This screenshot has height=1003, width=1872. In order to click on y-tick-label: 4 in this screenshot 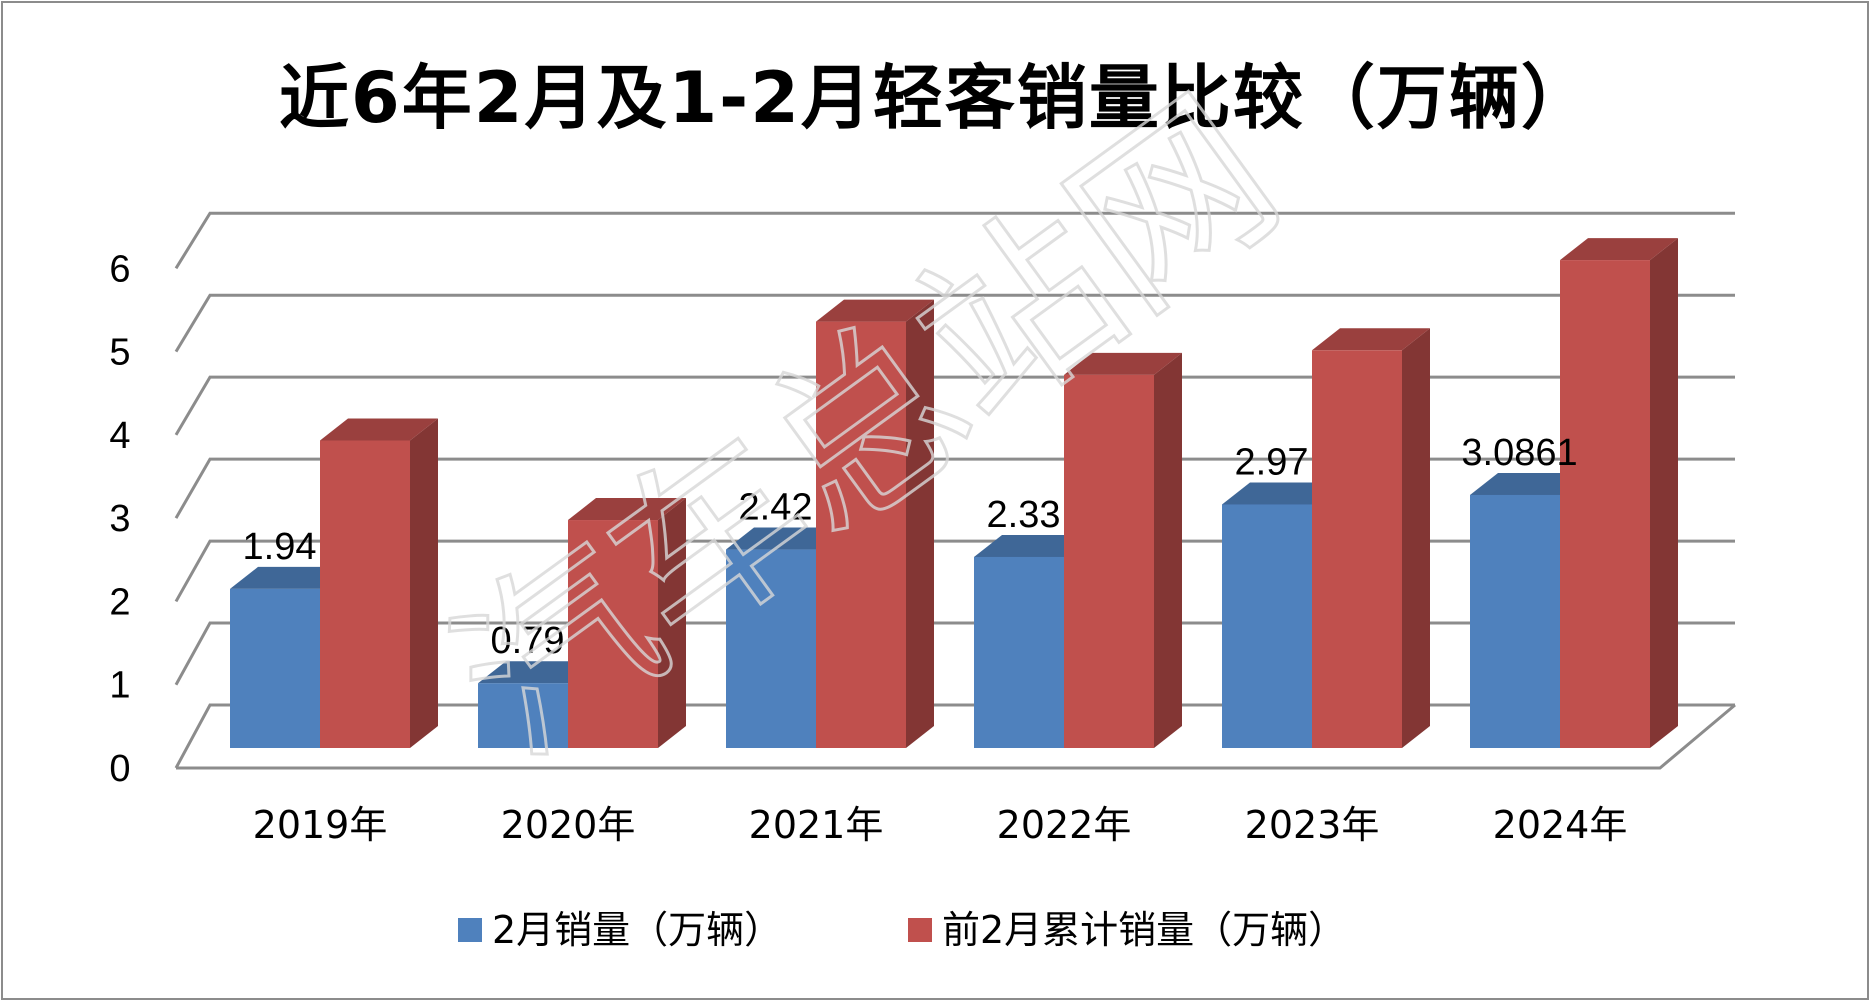, I will do `click(119, 436)`.